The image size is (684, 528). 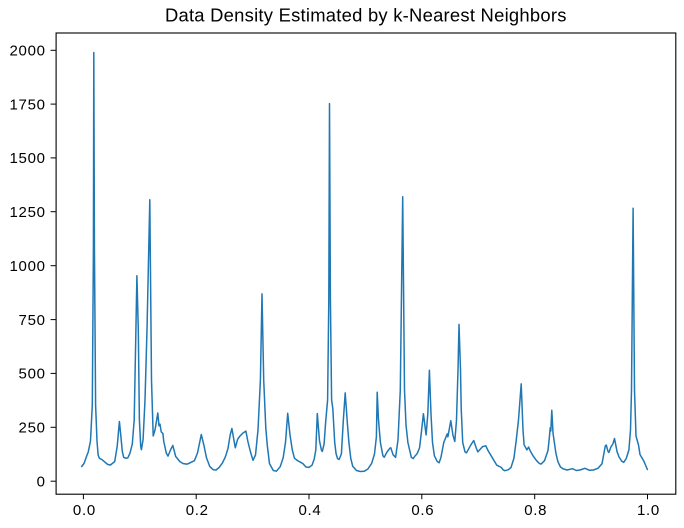 I want to click on svg-text: 0.8, so click(x=535, y=510).